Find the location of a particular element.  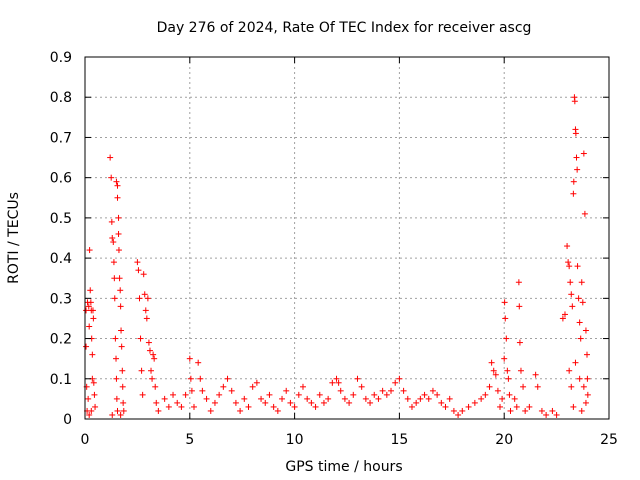

x-axis-label: GPS time / hours is located at coordinates (343, 467).